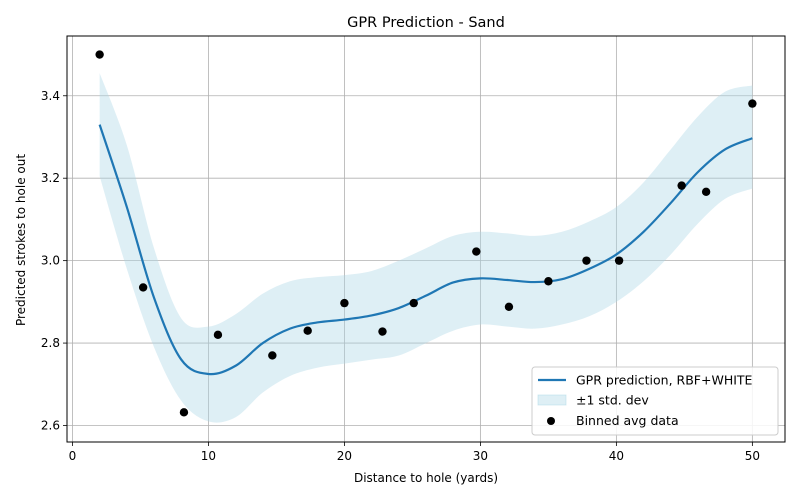  I want to click on legend-box, so click(655, 401).